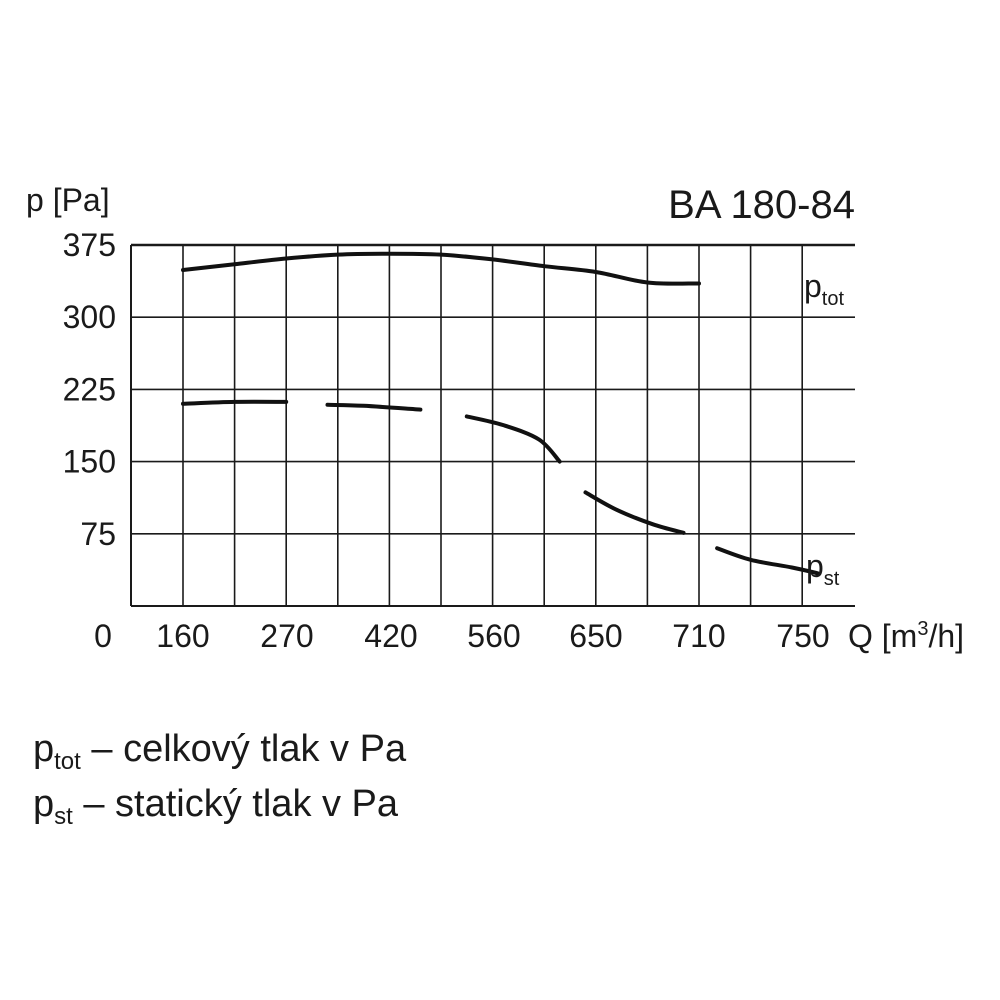 This screenshot has width=1000, height=1000. Describe the element at coordinates (182, 636) in the screenshot. I see `x-tick-label: 160` at that location.